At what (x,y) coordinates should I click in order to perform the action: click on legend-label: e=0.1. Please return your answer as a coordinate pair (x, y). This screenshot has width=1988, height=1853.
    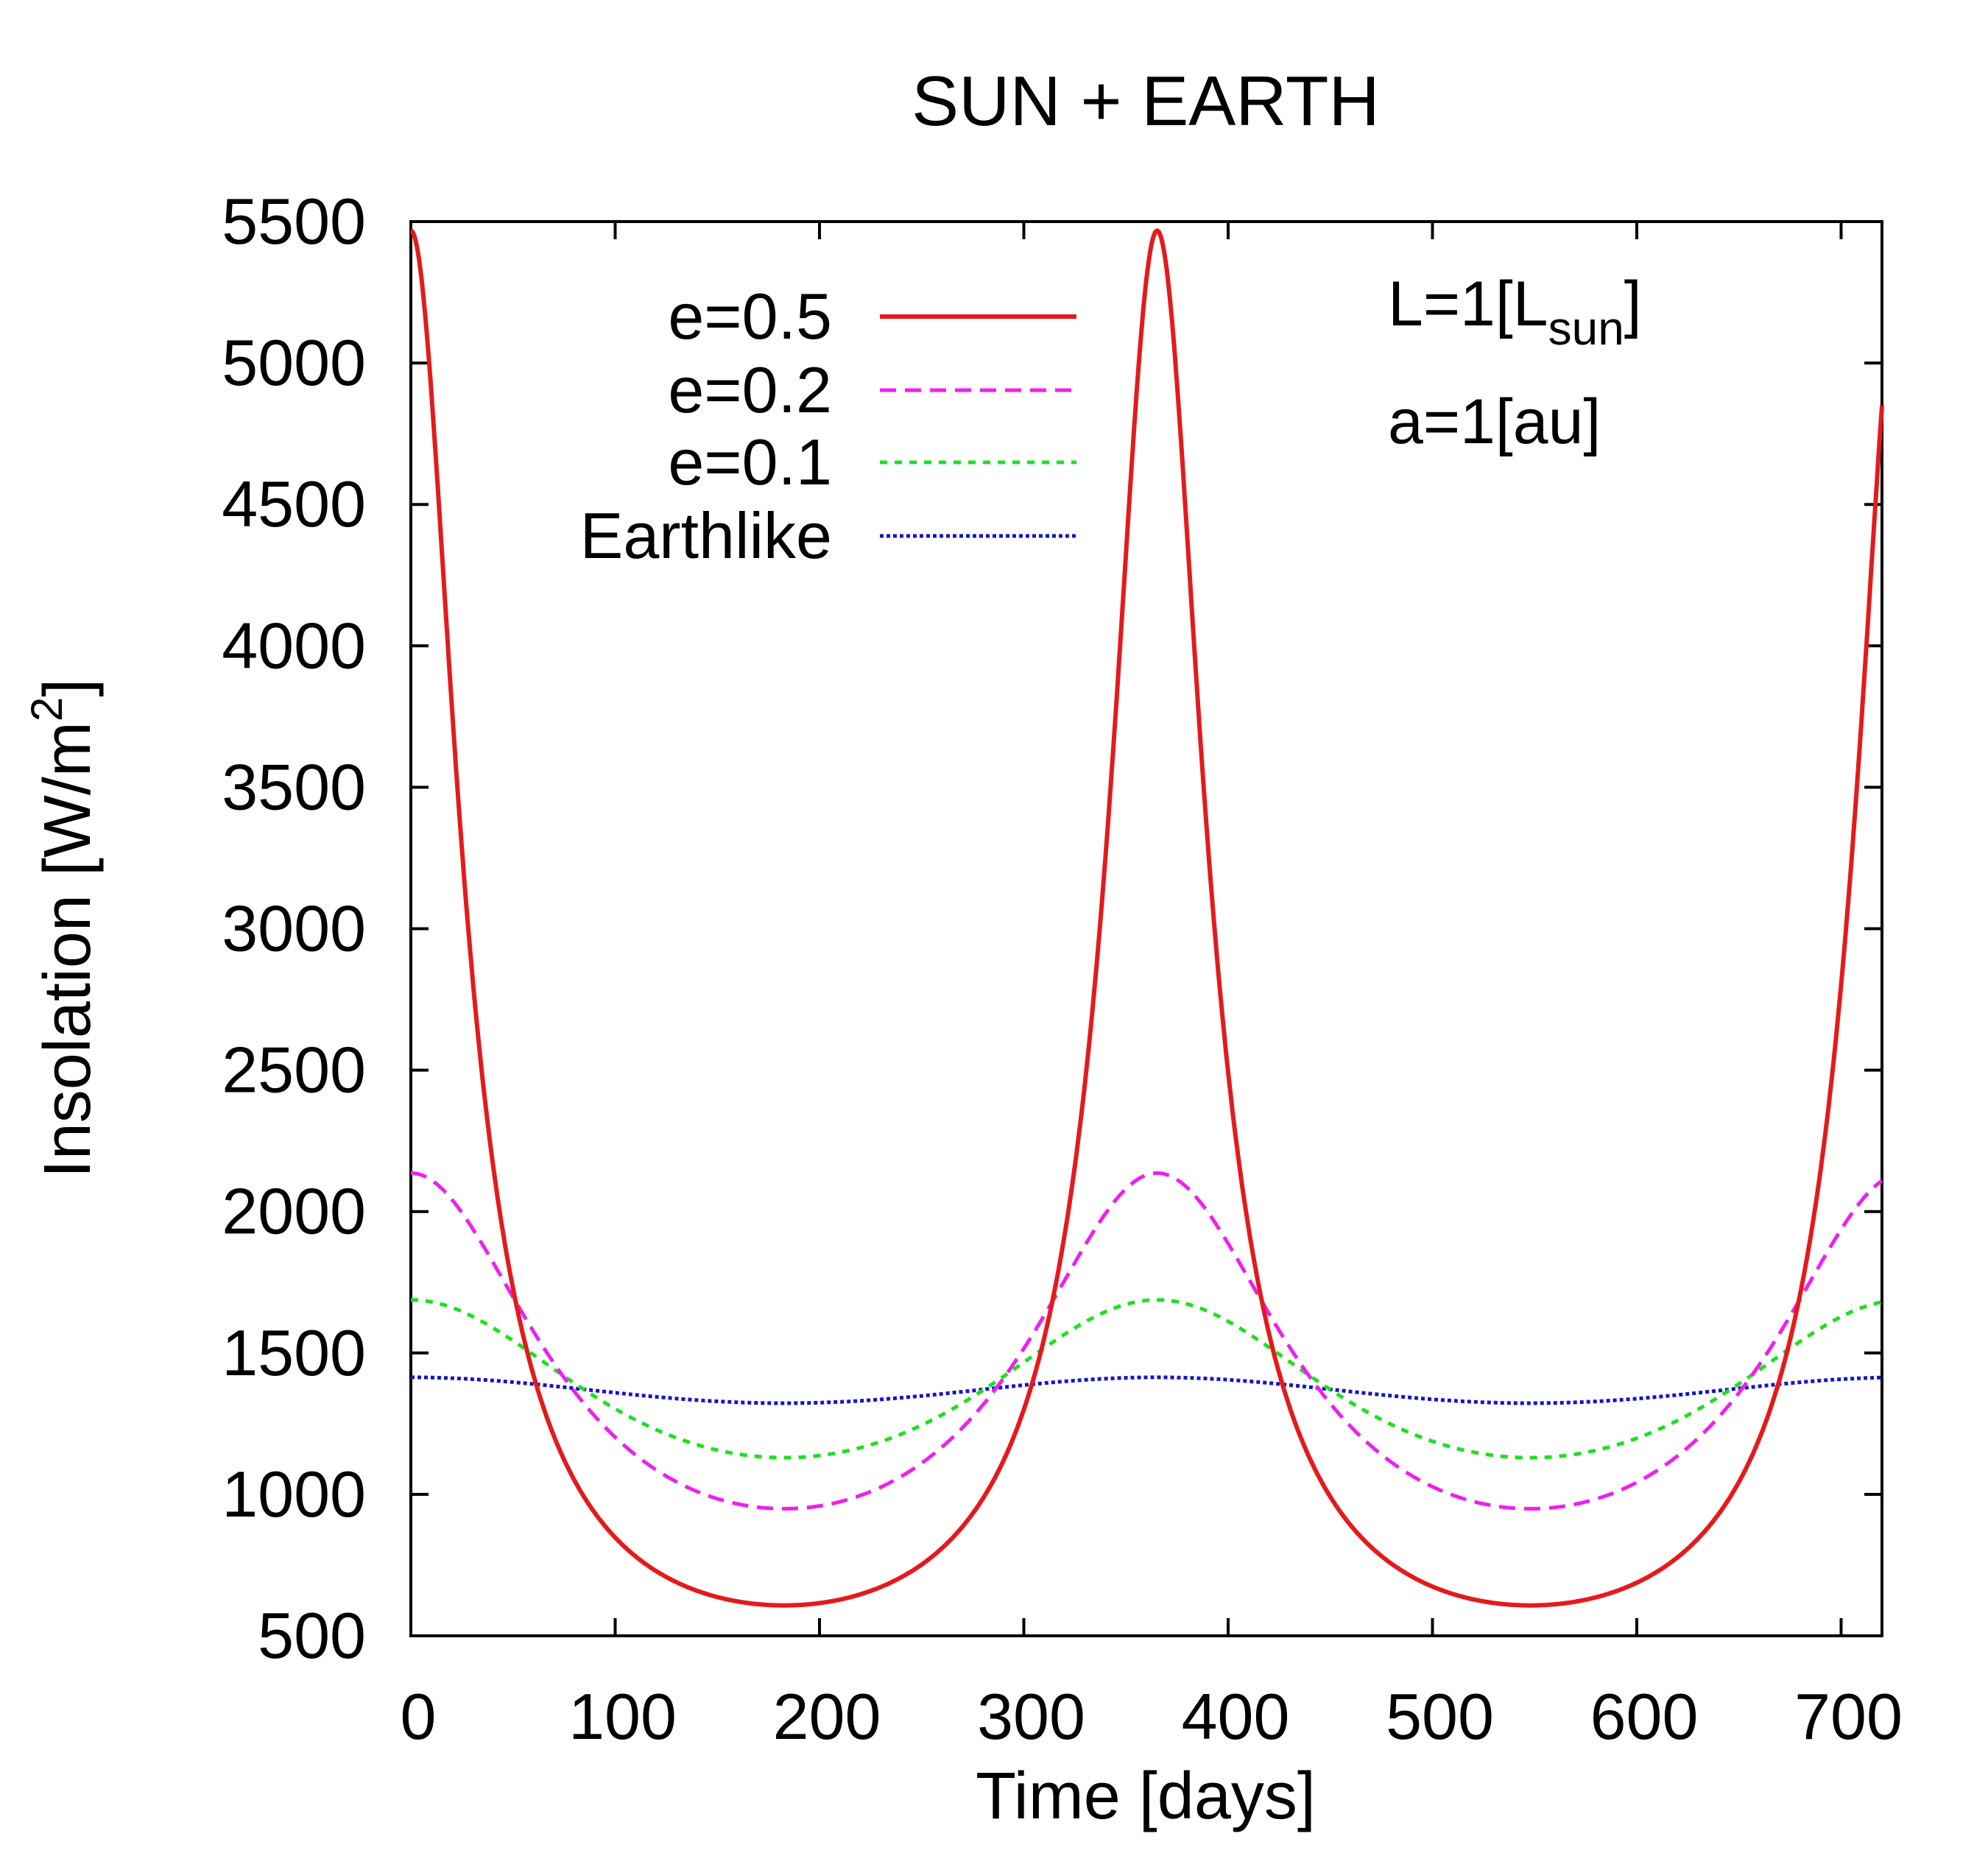
    Looking at the image, I should click on (750, 462).